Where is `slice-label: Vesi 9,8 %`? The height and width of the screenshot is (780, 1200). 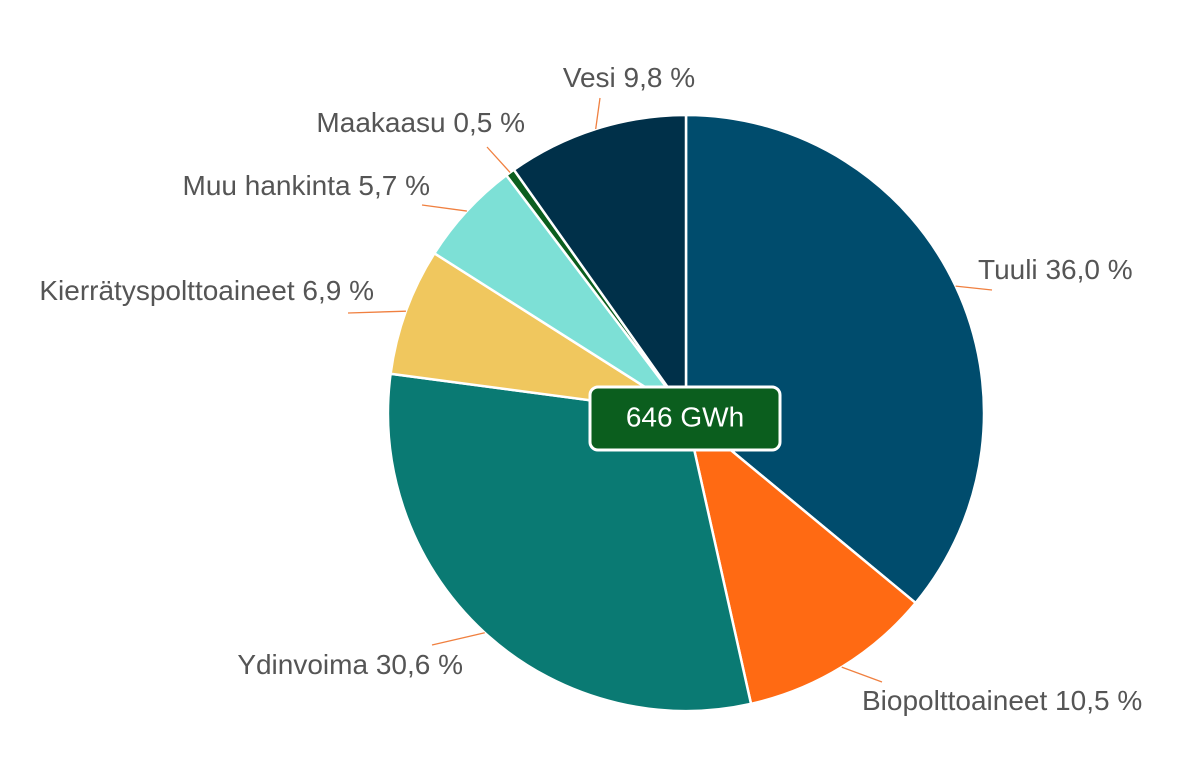
slice-label: Vesi 9,8 % is located at coordinates (629, 77).